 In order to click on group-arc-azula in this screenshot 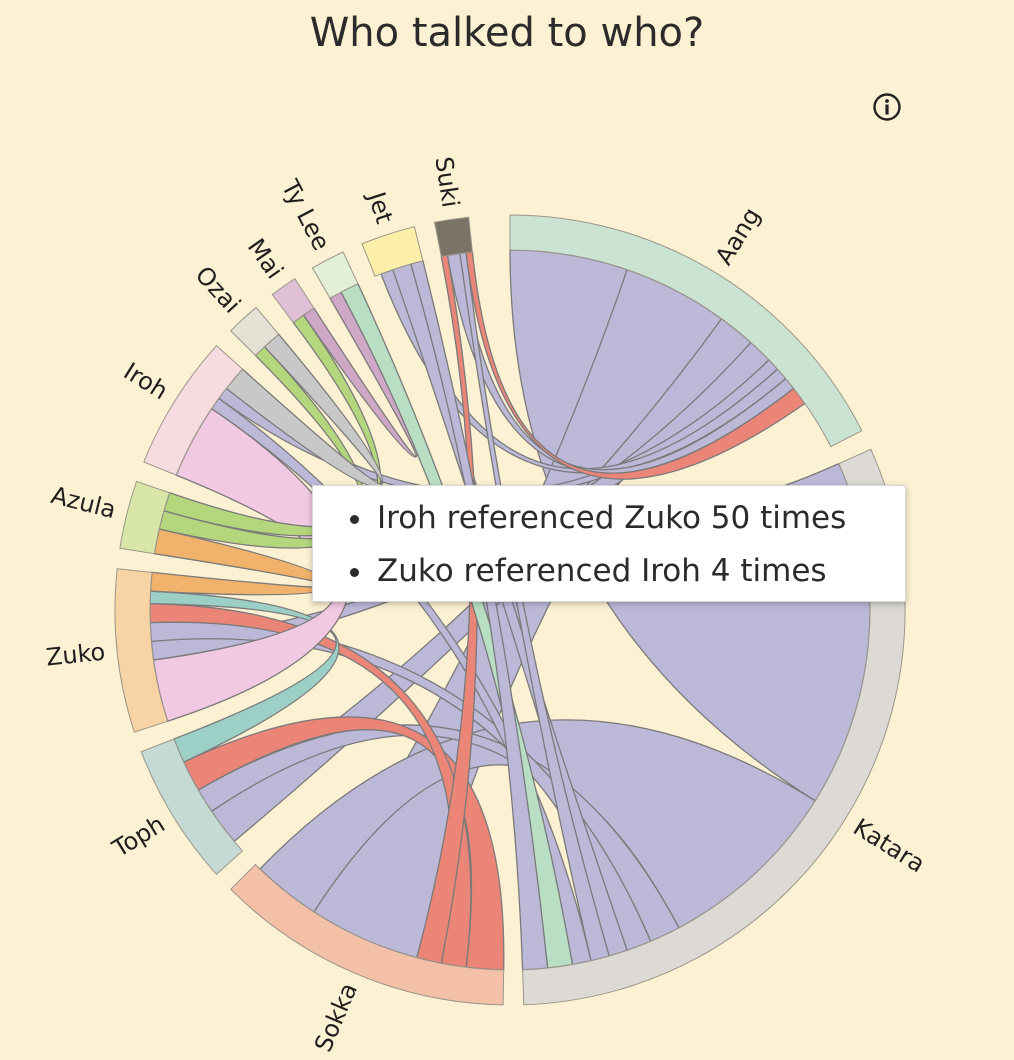, I will do `click(145, 517)`.